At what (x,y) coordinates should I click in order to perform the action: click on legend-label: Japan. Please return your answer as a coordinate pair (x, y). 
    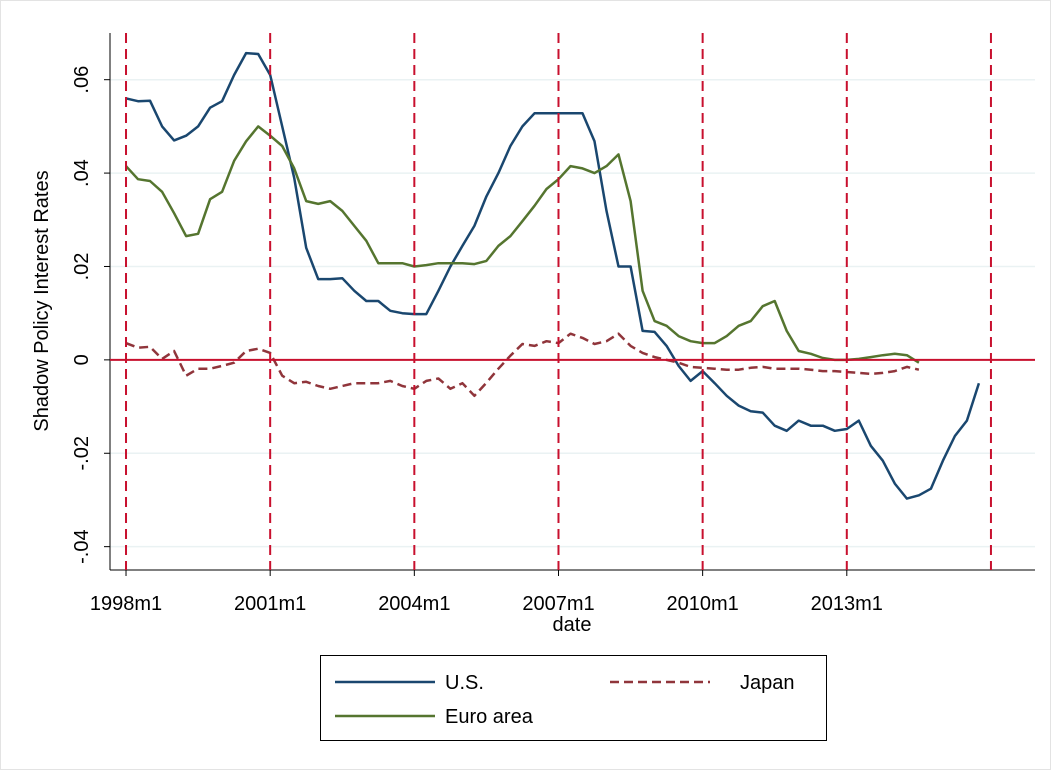
    Looking at the image, I should click on (767, 683).